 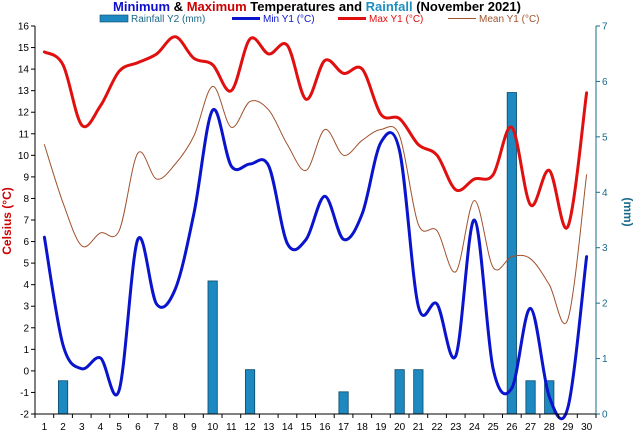 I want to click on x-tick-label: 22, so click(x=437, y=427).